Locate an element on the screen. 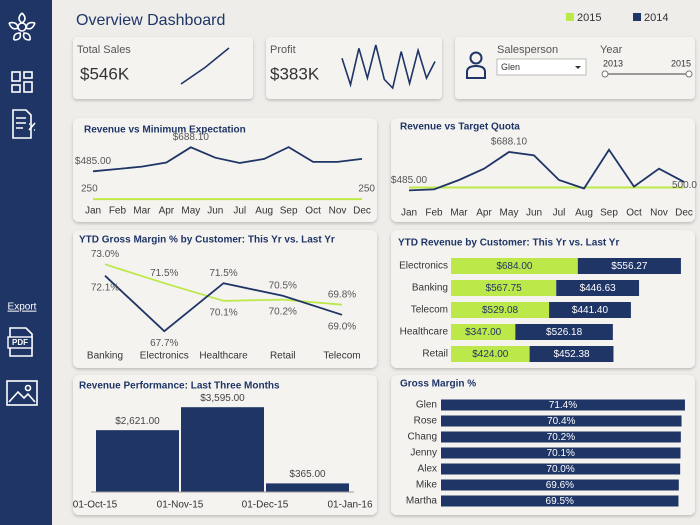 Image resolution: width=700 pixels, height=525 pixels. x-tick-label: Healthcare is located at coordinates (223, 356).